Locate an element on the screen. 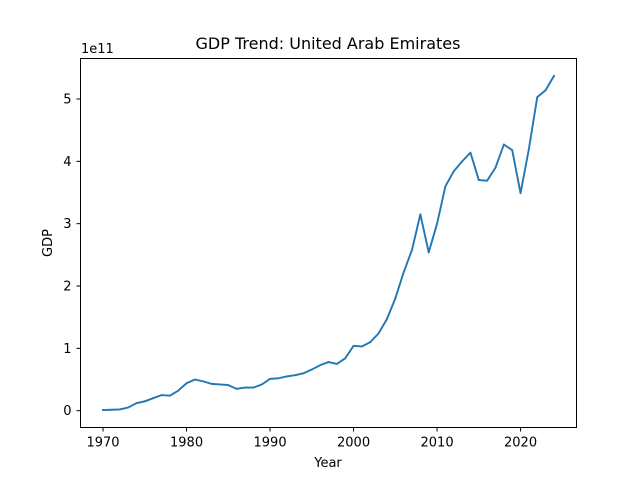 The height and width of the screenshot is (484, 640). chart-title: GDP Trend: United Arab Emirates is located at coordinates (328, 43).